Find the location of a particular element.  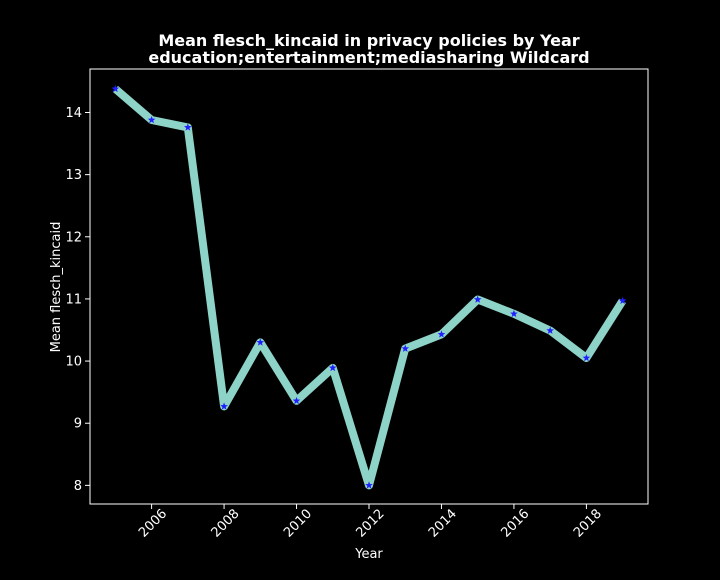

y-tick-label: 11 is located at coordinates (73, 299).